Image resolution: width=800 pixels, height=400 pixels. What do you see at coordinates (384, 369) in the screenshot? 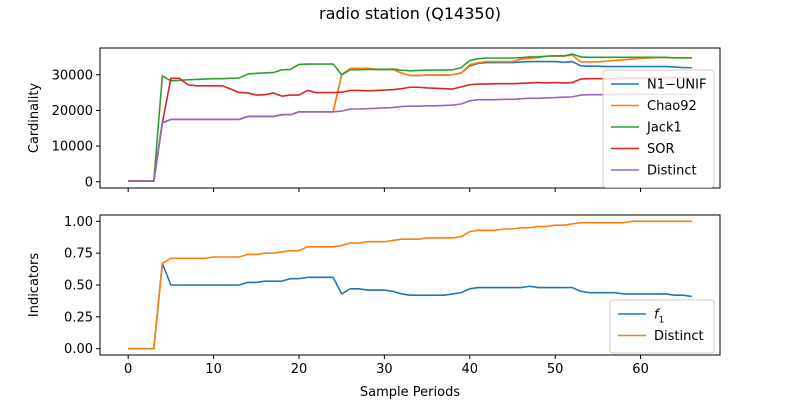
I see `x-tick-label: 30` at bounding box center [384, 369].